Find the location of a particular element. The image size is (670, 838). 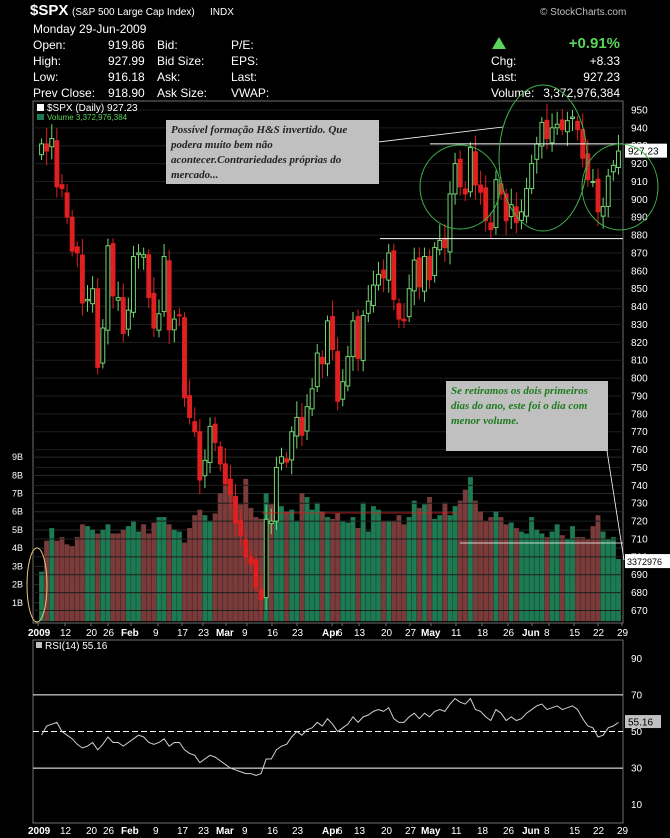

price-axis-label: 890 is located at coordinates (639, 218).